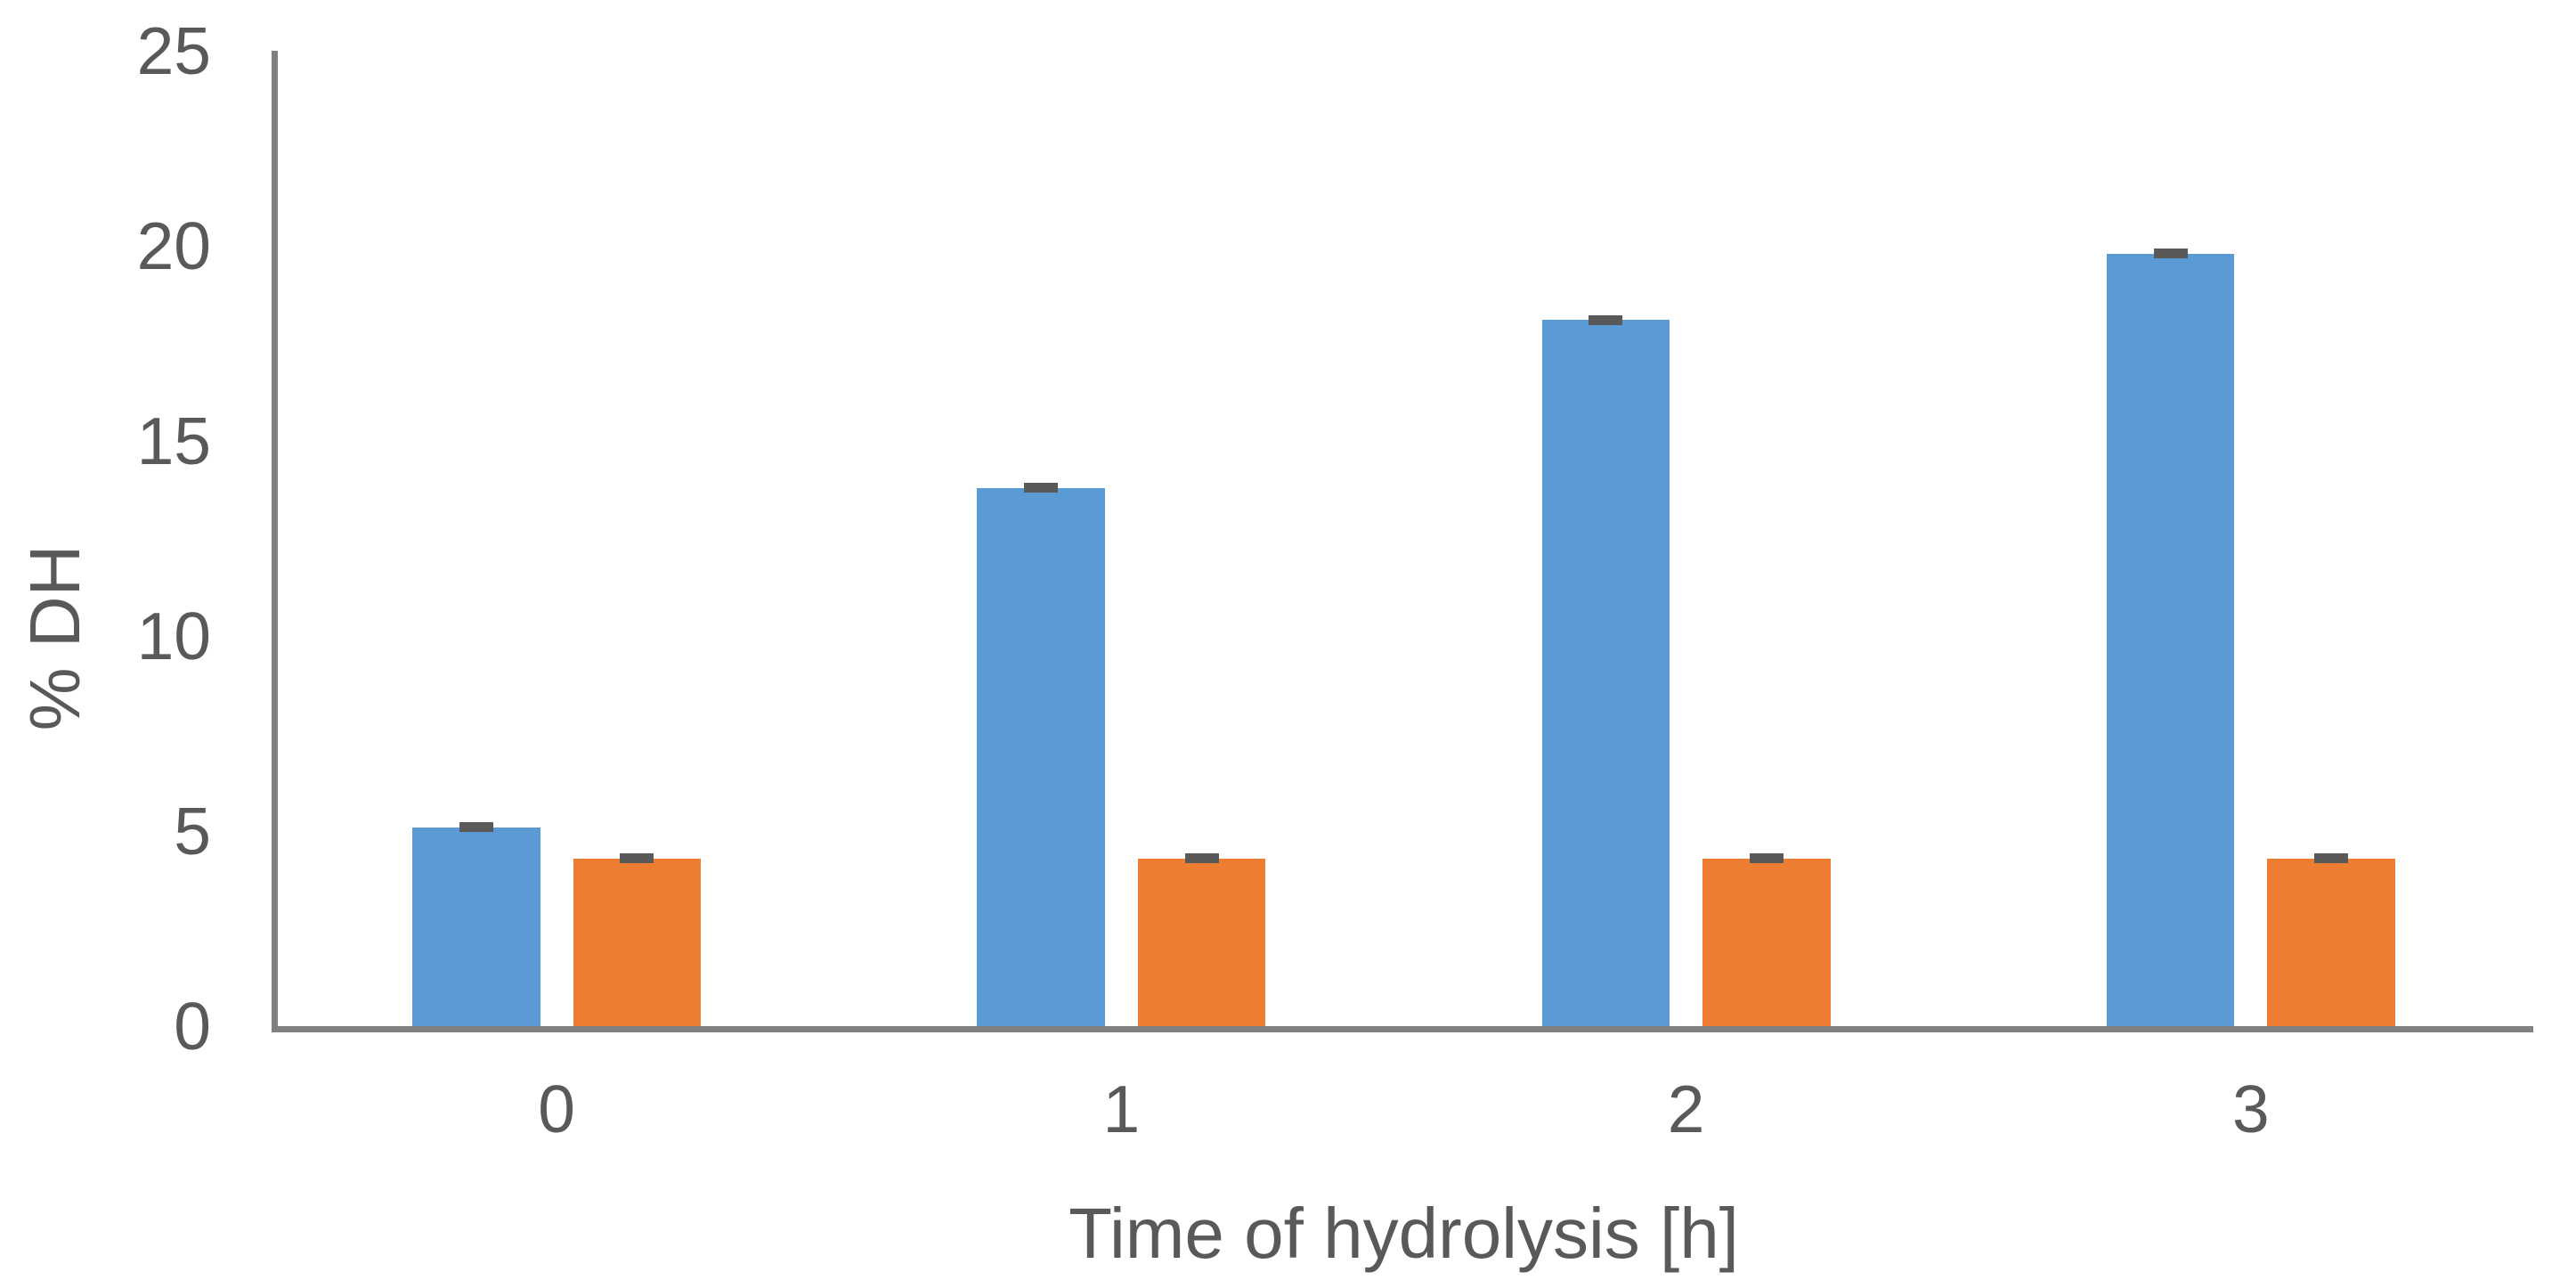  I want to click on x-axis-line, so click(1402, 1029).